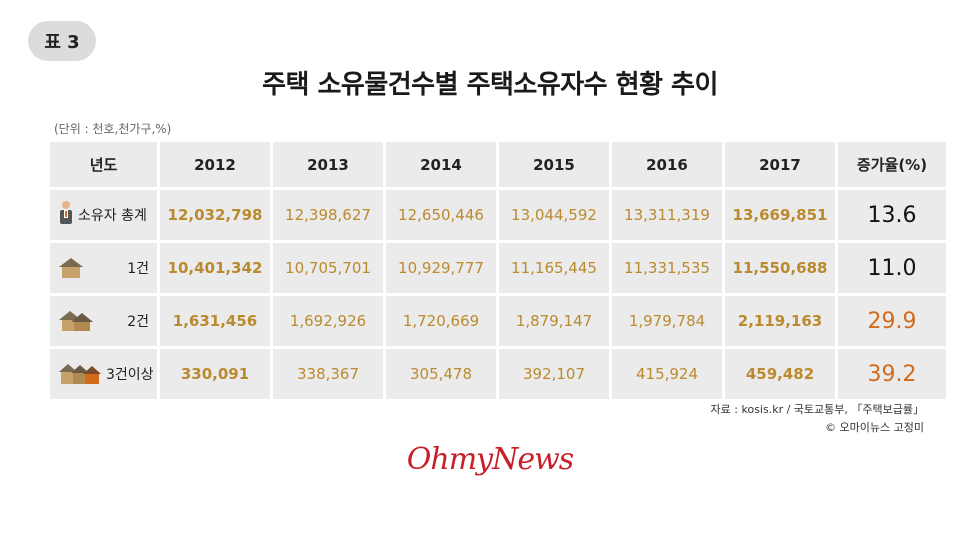 The image size is (980, 534). What do you see at coordinates (892, 268) in the screenshot?
I see `growth-rate-cell: 11.0` at bounding box center [892, 268].